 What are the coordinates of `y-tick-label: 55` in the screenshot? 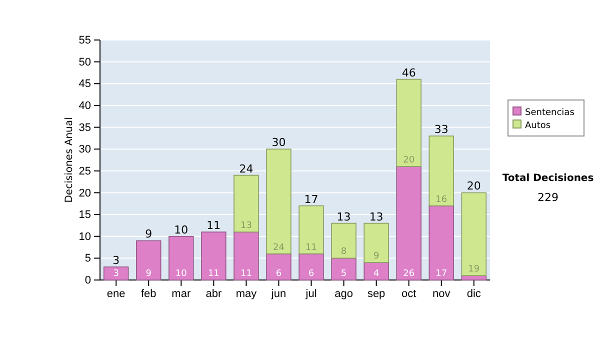 It's located at (84, 40).